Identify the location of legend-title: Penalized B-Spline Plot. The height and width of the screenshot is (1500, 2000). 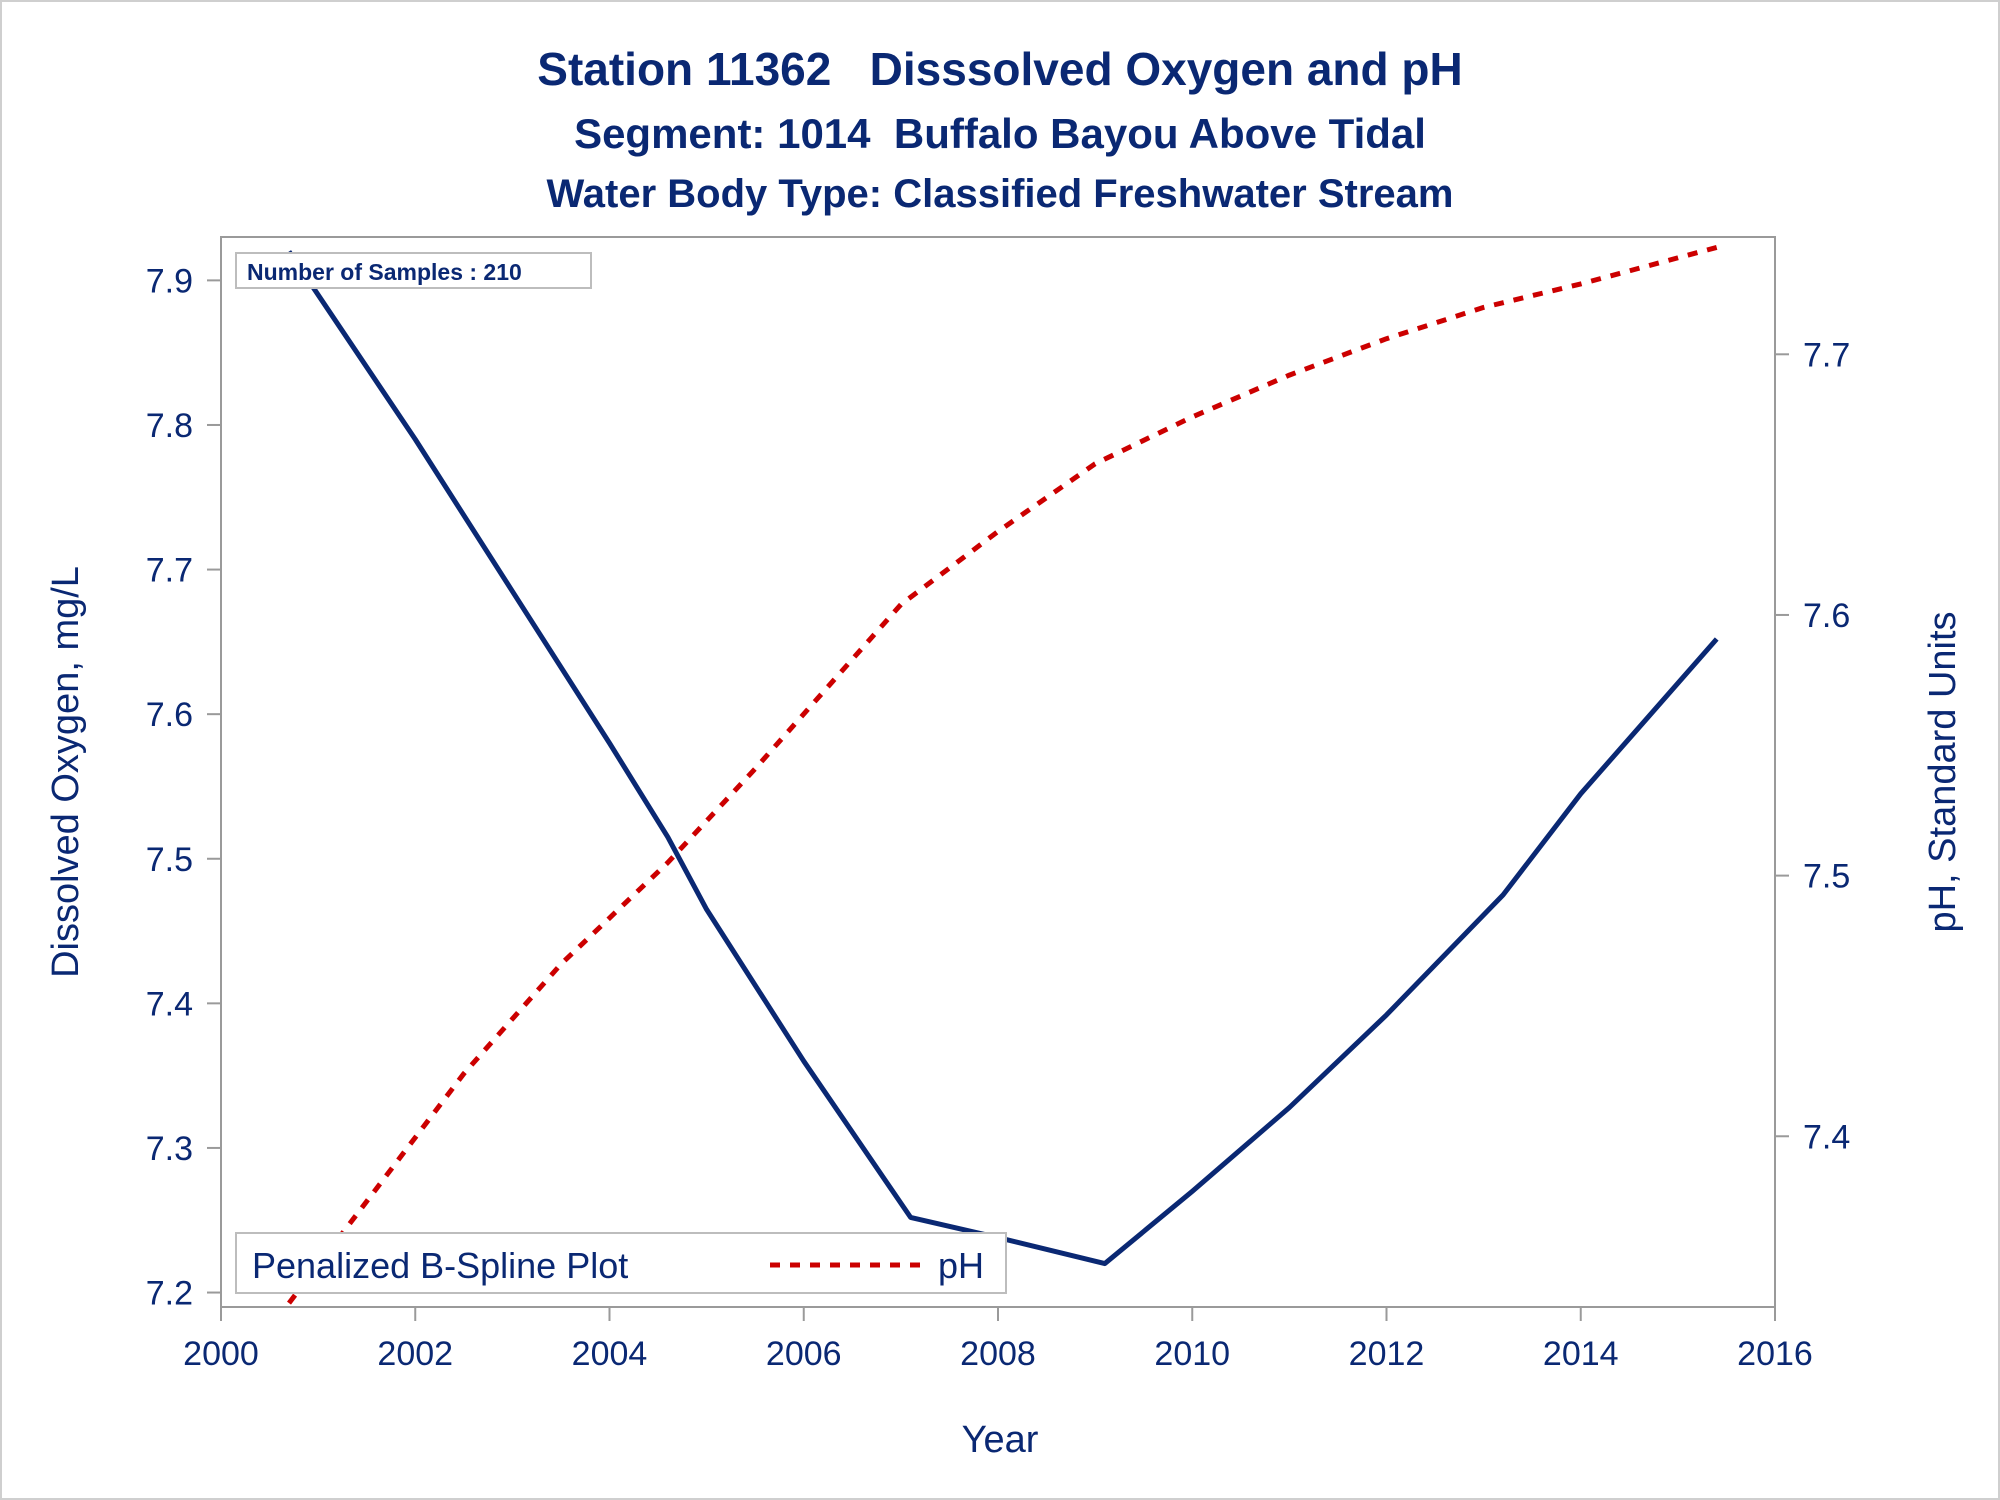
(440, 1265).